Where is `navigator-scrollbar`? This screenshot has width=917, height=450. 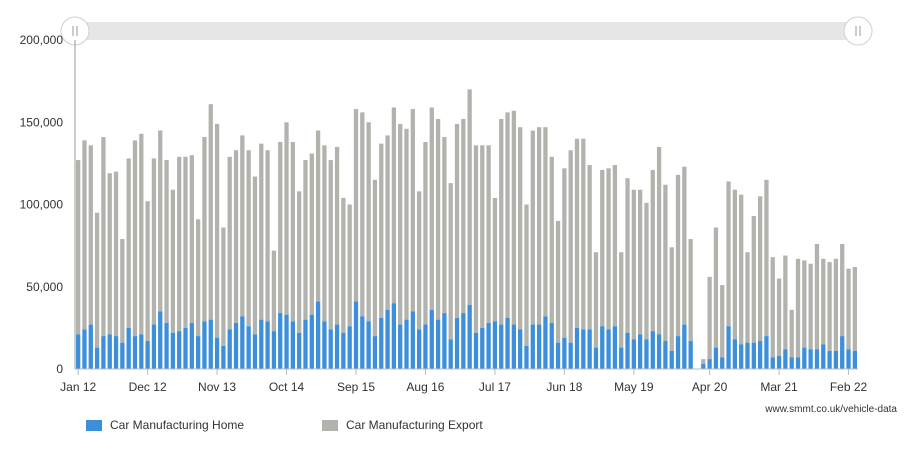 navigator-scrollbar is located at coordinates (466, 31).